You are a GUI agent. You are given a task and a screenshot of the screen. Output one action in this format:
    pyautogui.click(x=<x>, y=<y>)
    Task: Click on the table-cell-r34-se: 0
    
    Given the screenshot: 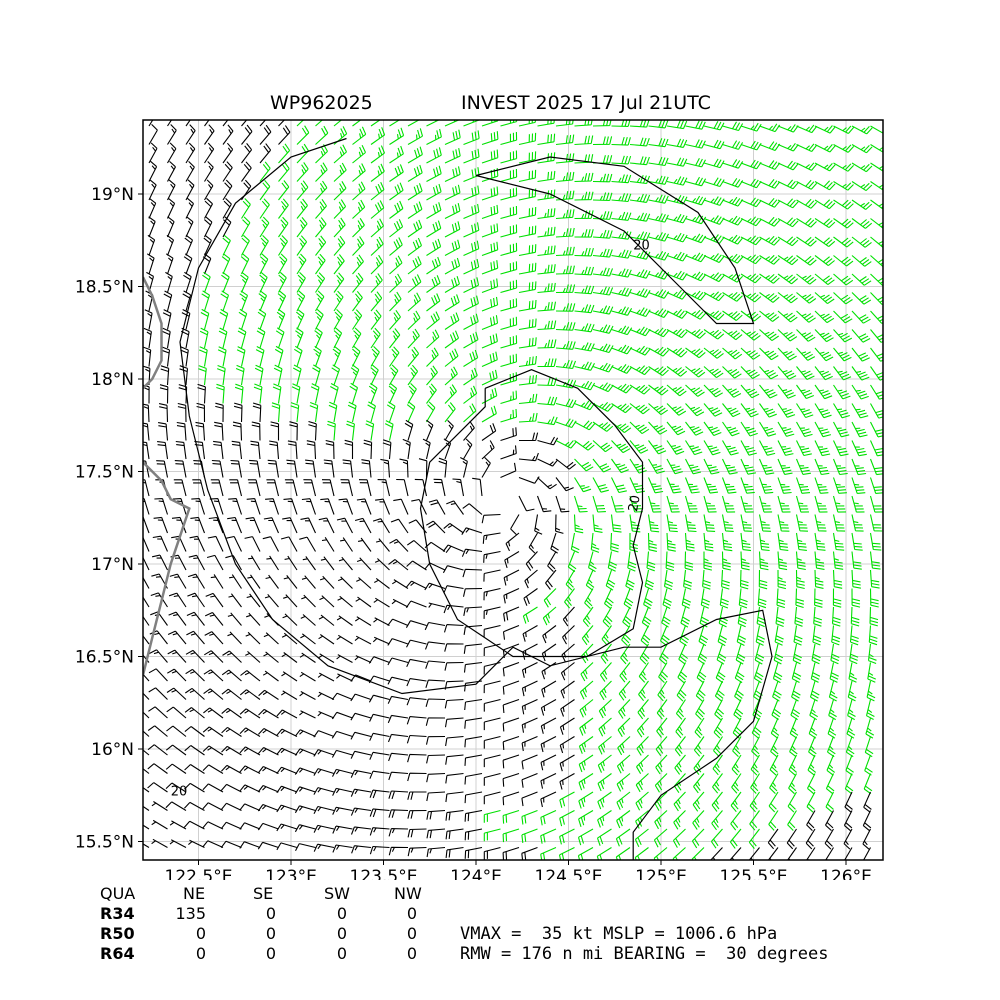 What is the action you would take?
    pyautogui.click(x=270, y=913)
    